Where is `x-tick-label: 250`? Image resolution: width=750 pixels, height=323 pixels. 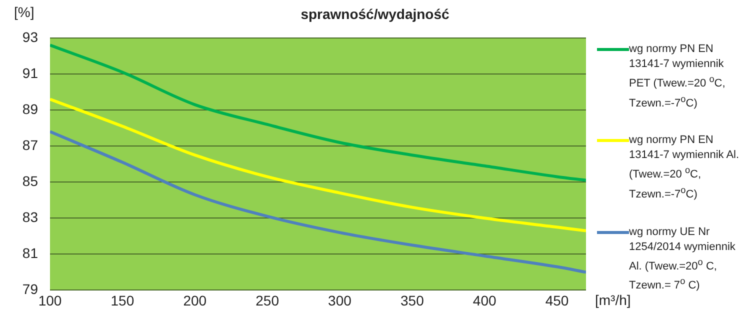 x-tick-label: 250 is located at coordinates (268, 300).